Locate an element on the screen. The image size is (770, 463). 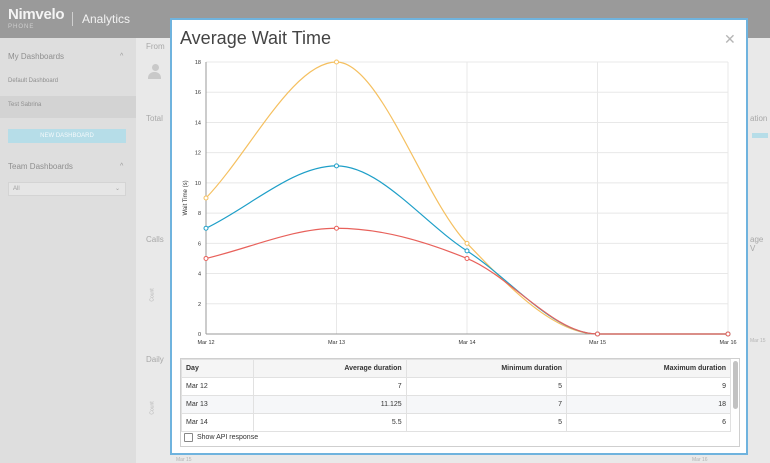
app-logo-subtitle: PHONE is located at coordinates (21, 27).